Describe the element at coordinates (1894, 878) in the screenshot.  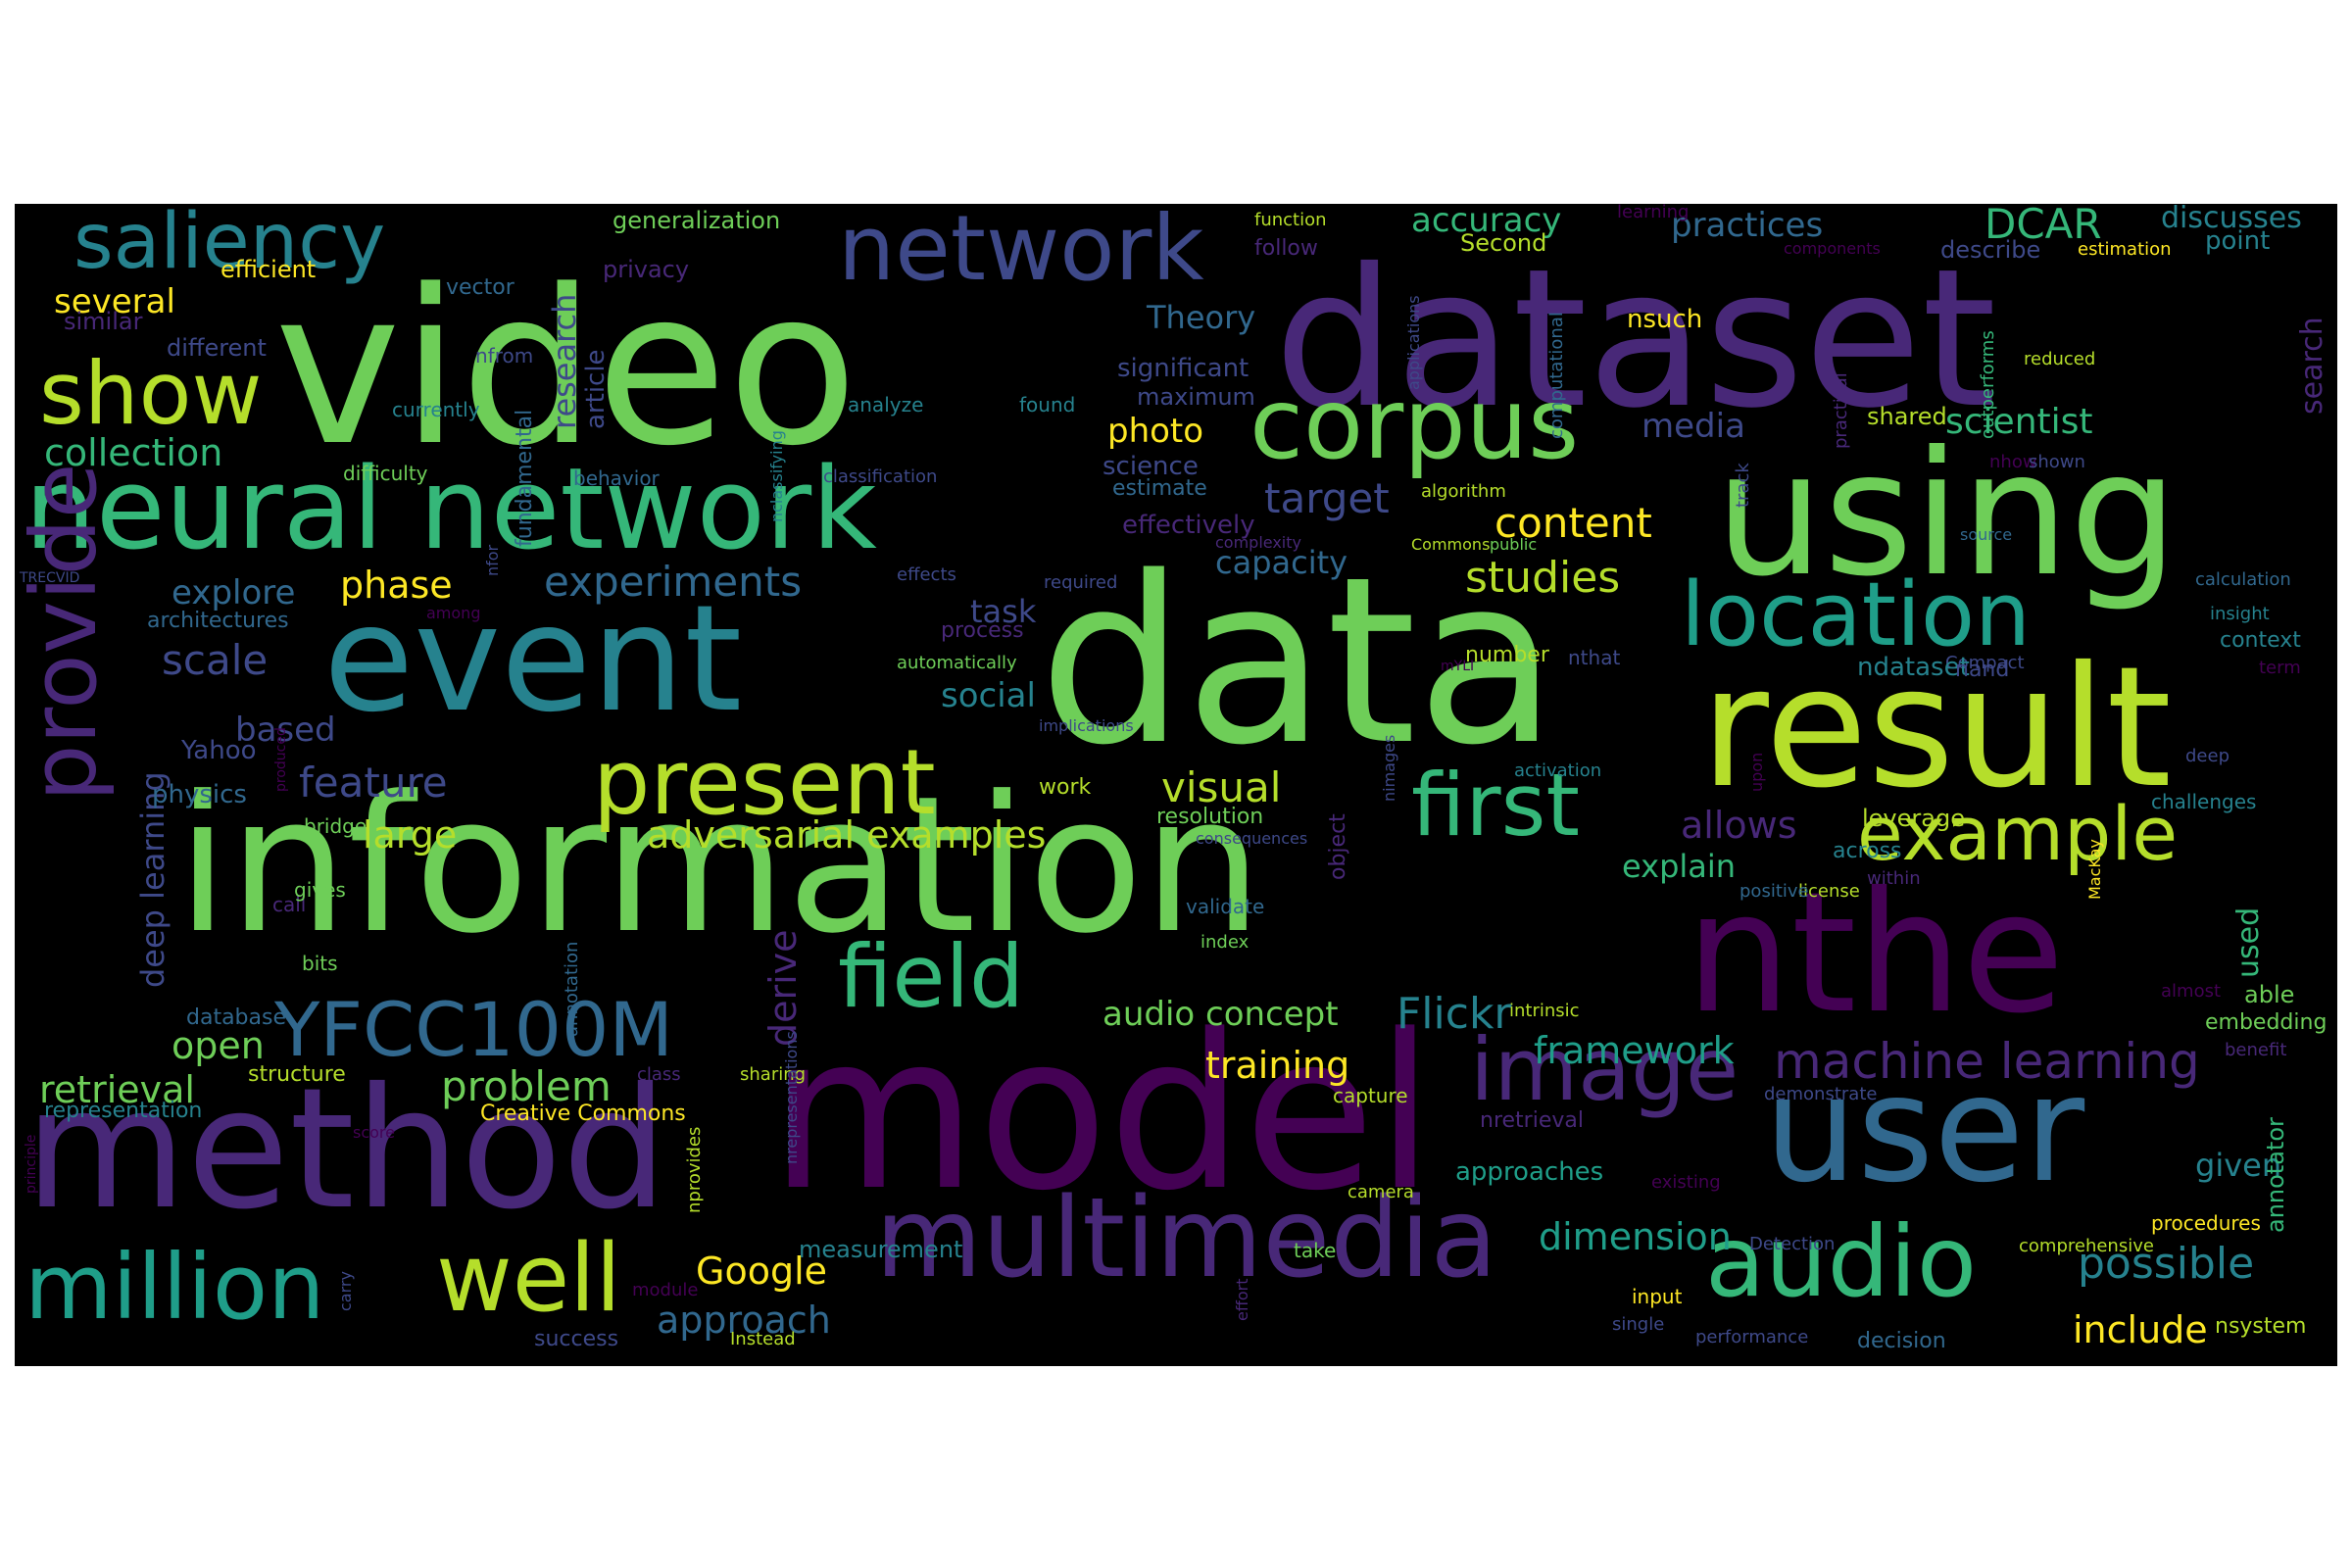
I see `cloud-word: within` at that location.